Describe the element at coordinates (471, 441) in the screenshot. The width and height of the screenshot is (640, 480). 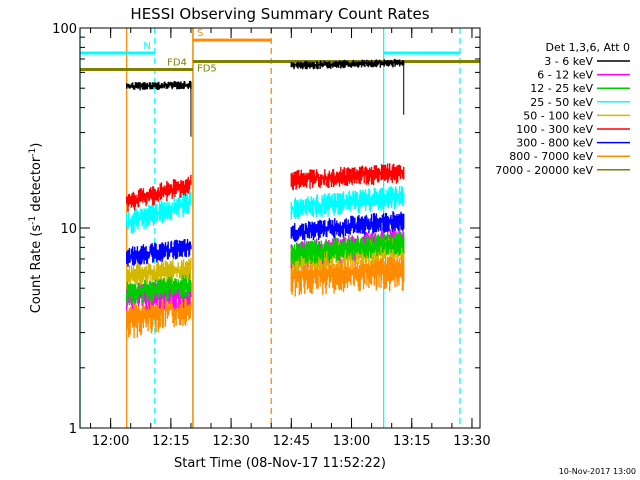
I see `x-tick-label: 13:30` at that location.